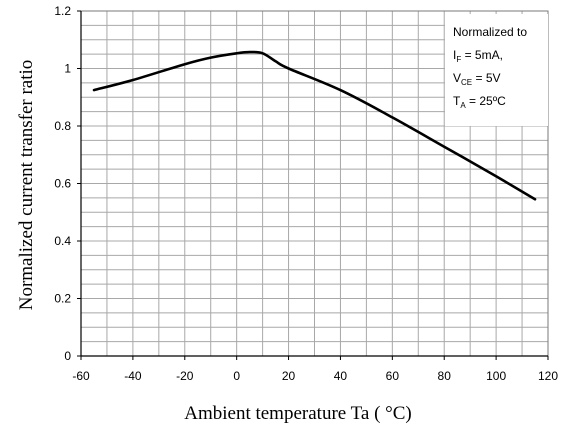 This screenshot has width=574, height=427. I want to click on y-tick-label: 0.6, so click(62, 184).